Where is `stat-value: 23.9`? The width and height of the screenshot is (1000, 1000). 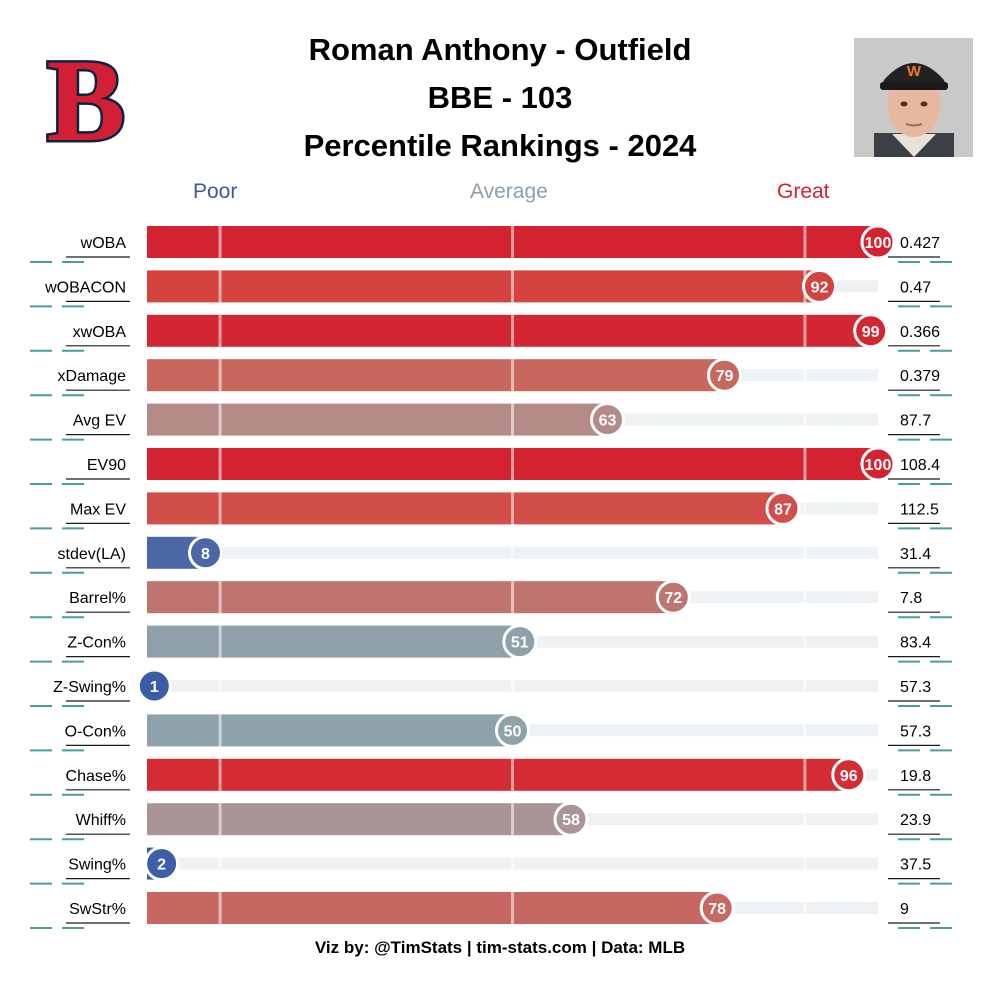
stat-value: 23.9 is located at coordinates (915, 820).